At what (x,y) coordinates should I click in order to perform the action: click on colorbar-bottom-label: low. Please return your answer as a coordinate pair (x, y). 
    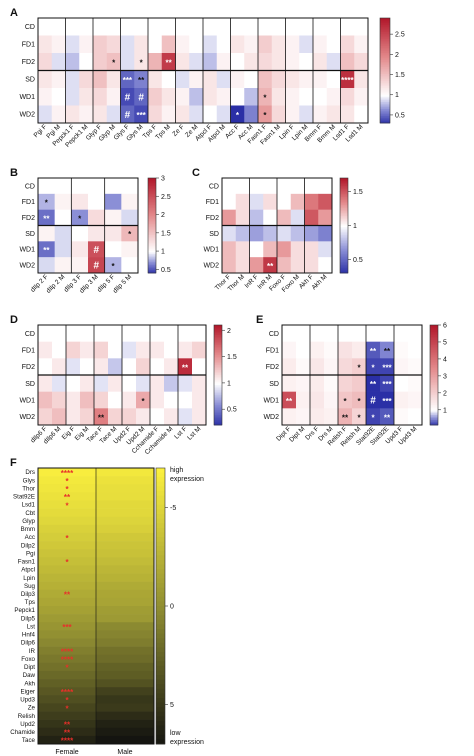
    Looking at the image, I should click on (175, 733).